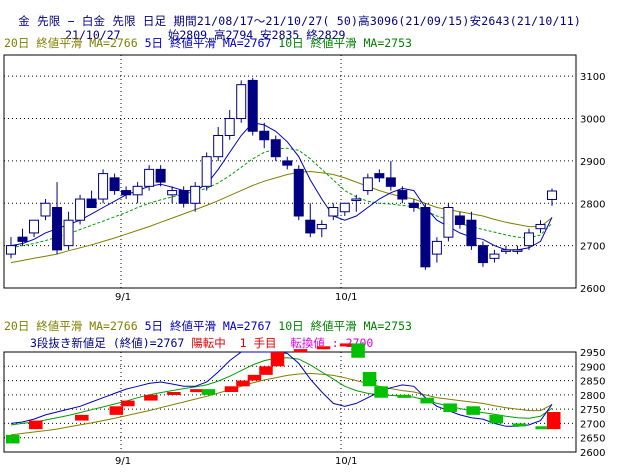  Describe the element at coordinates (93, 35) in the screenshot. I see `last-date: 21/10/27` at that location.